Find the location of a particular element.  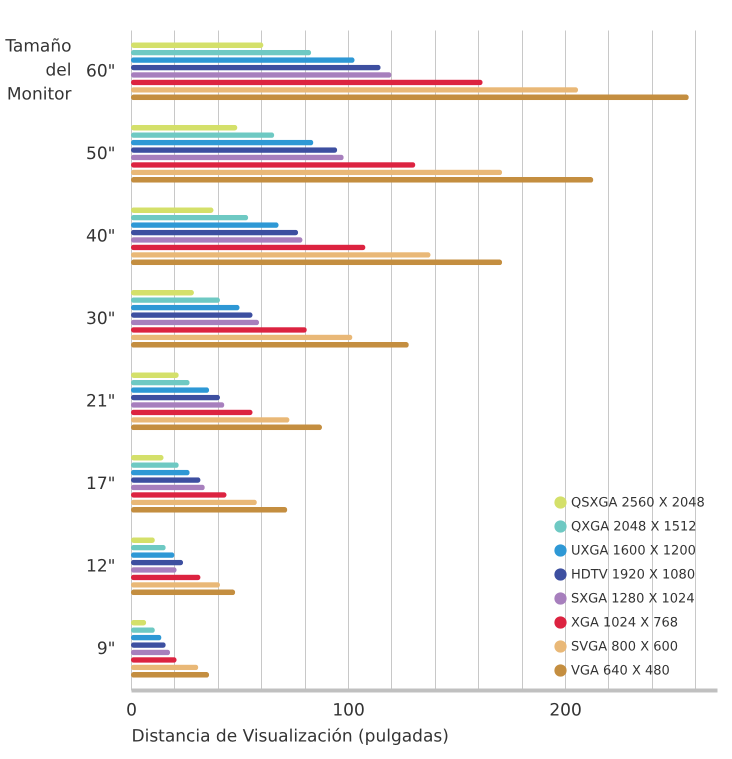

y-tick-label: 60" is located at coordinates (101, 71).